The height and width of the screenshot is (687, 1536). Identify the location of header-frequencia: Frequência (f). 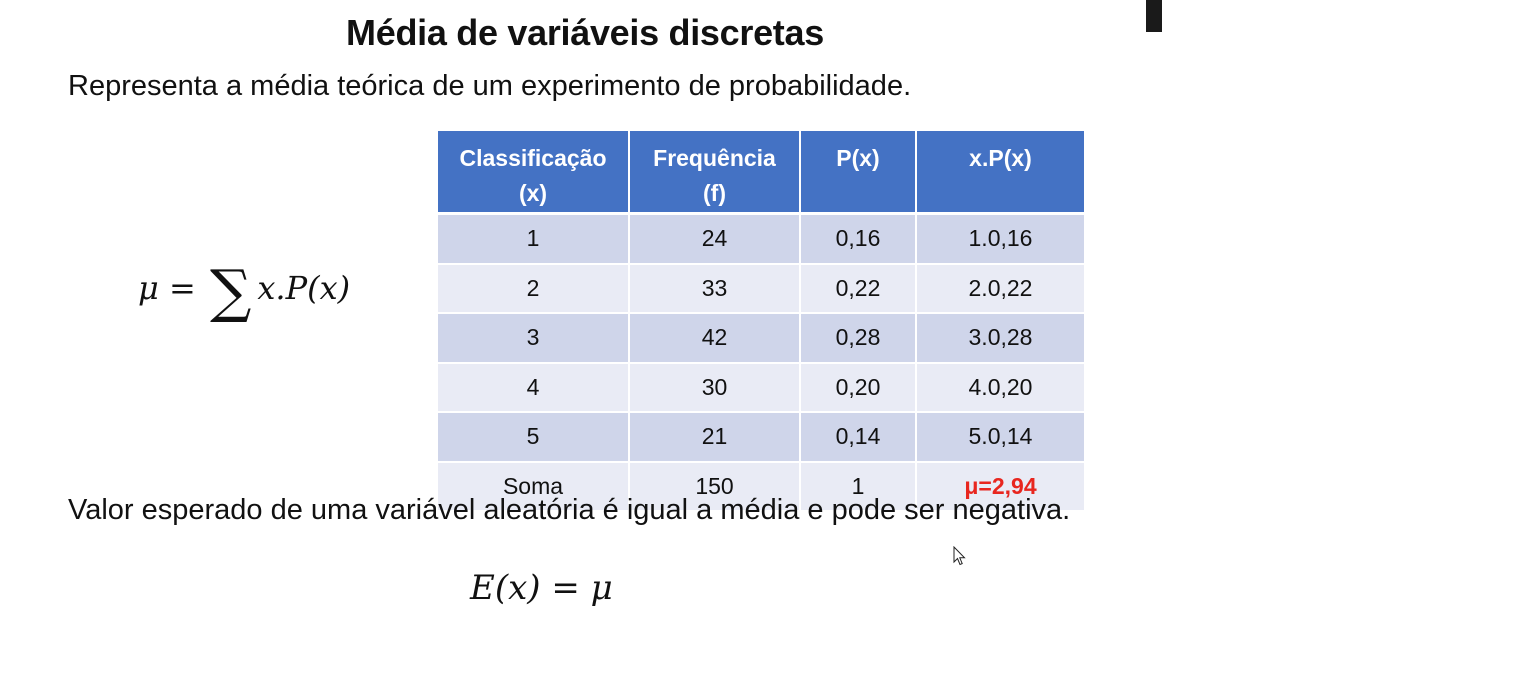
(715, 173).